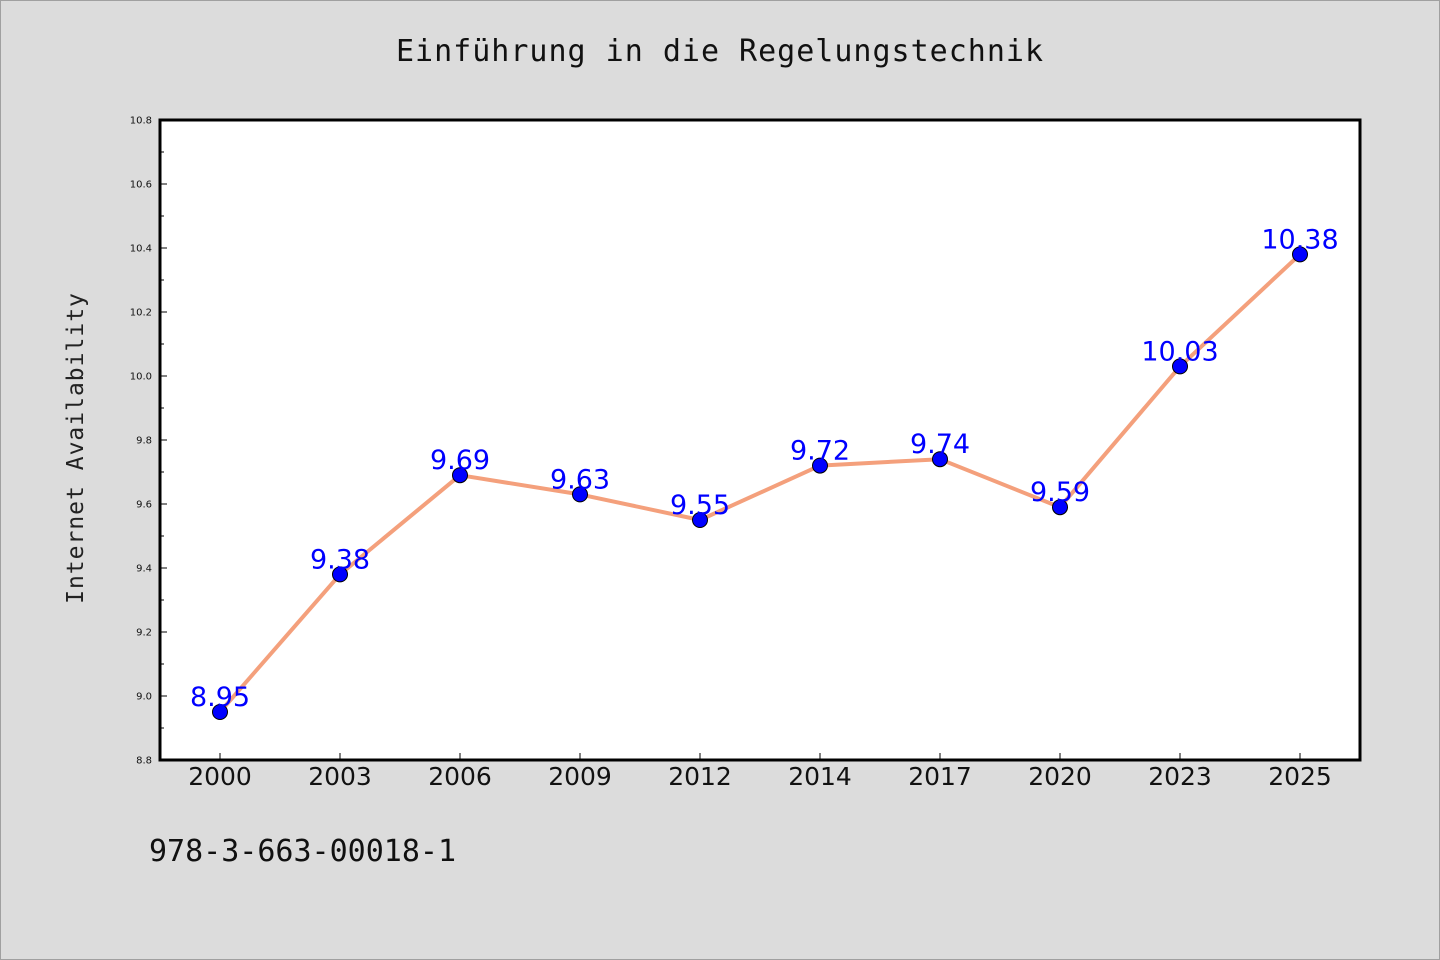 The height and width of the screenshot is (960, 1440). What do you see at coordinates (580, 479) in the screenshot?
I see `data-label: 9.63` at bounding box center [580, 479].